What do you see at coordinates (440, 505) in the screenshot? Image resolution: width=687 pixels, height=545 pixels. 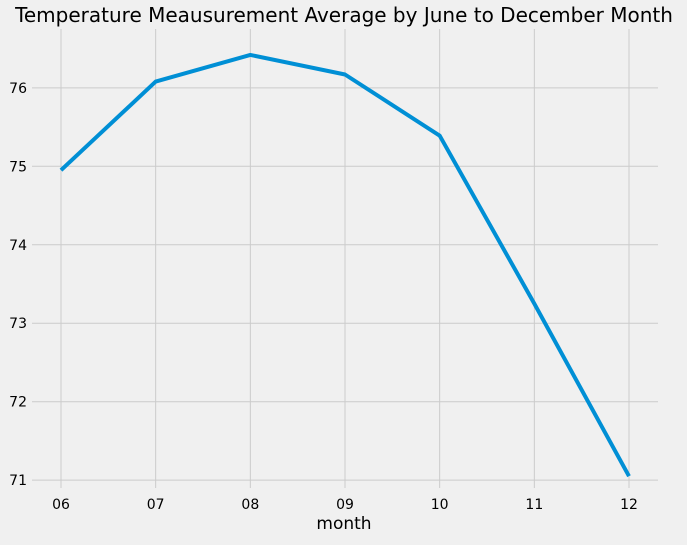 I see `x-tick-label: 10` at bounding box center [440, 505].